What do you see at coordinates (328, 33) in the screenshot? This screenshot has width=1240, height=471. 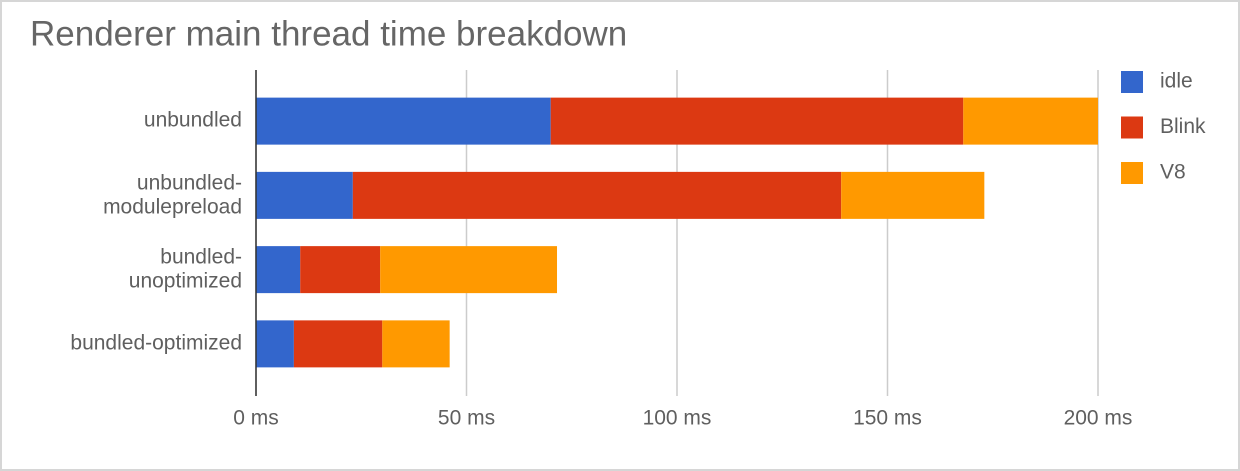 I see `chart-title: Renderer main thread time breakdown` at bounding box center [328, 33].